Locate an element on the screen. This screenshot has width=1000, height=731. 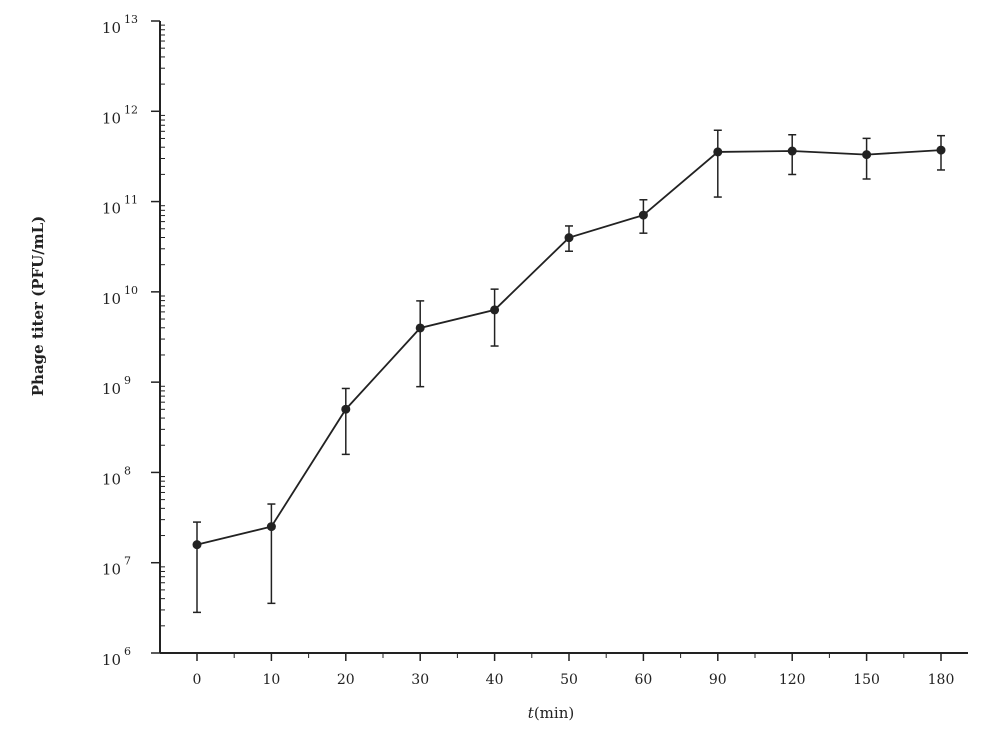
x-axis-label: t(min) is located at coordinates (551, 713).